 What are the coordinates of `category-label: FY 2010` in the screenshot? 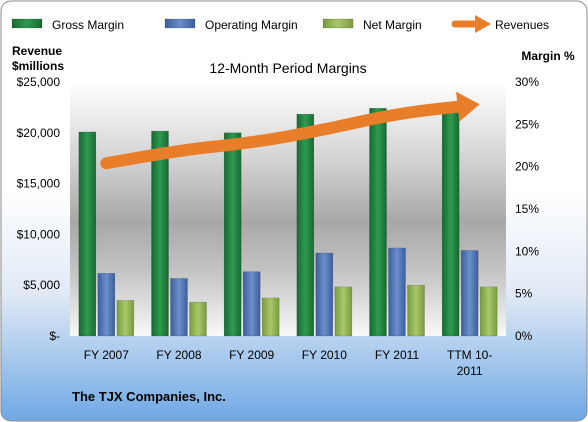 It's located at (324, 355).